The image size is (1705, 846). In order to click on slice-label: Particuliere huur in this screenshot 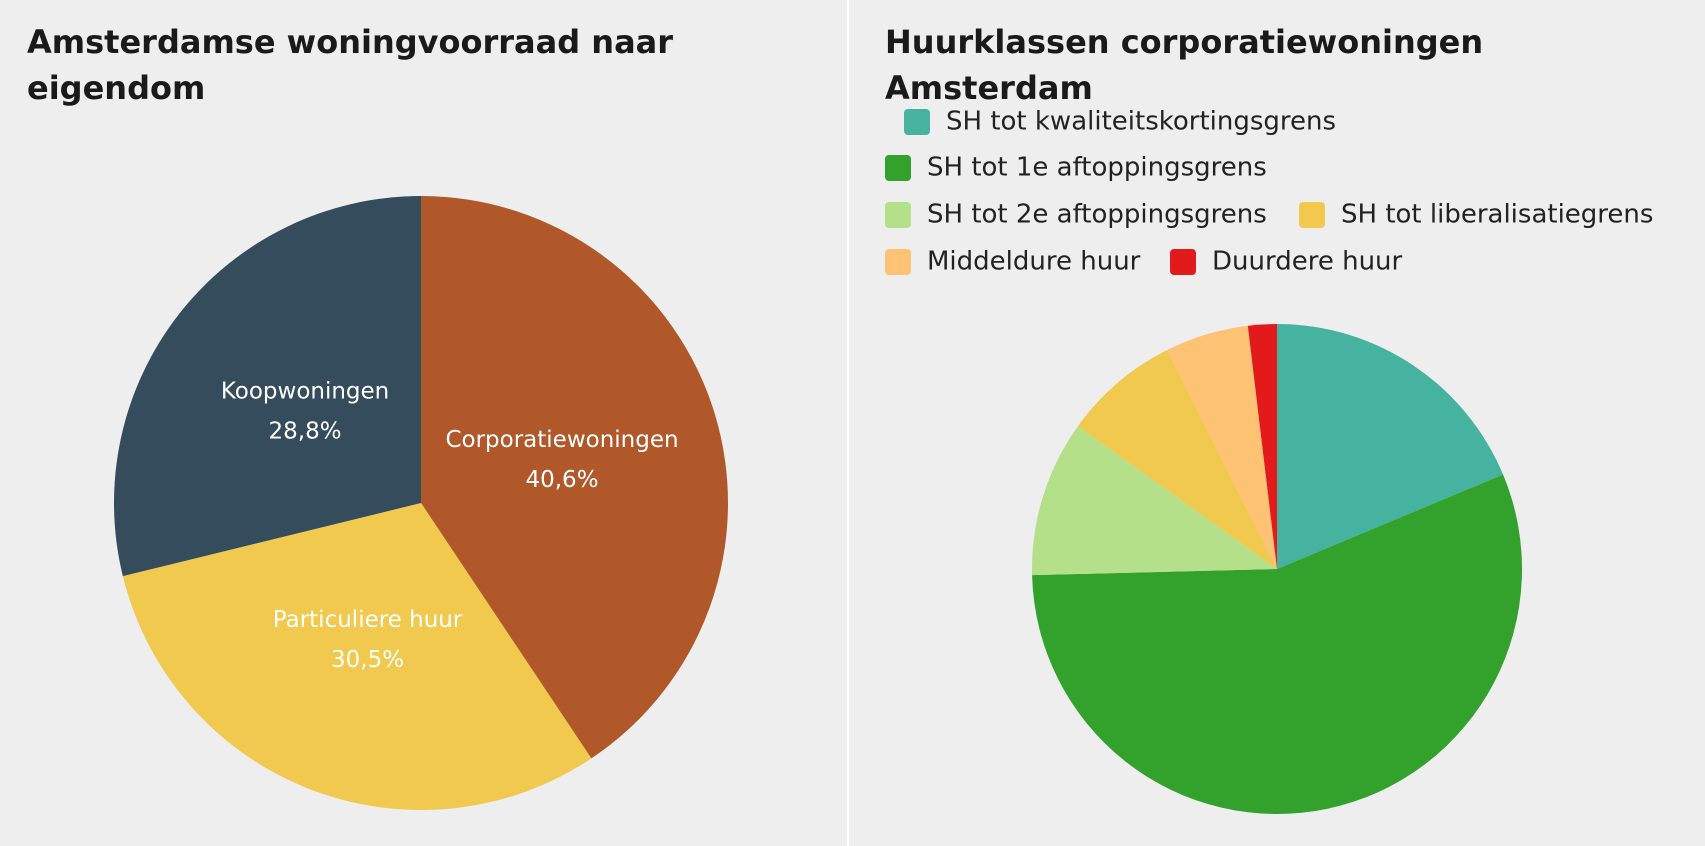, I will do `click(368, 620)`.